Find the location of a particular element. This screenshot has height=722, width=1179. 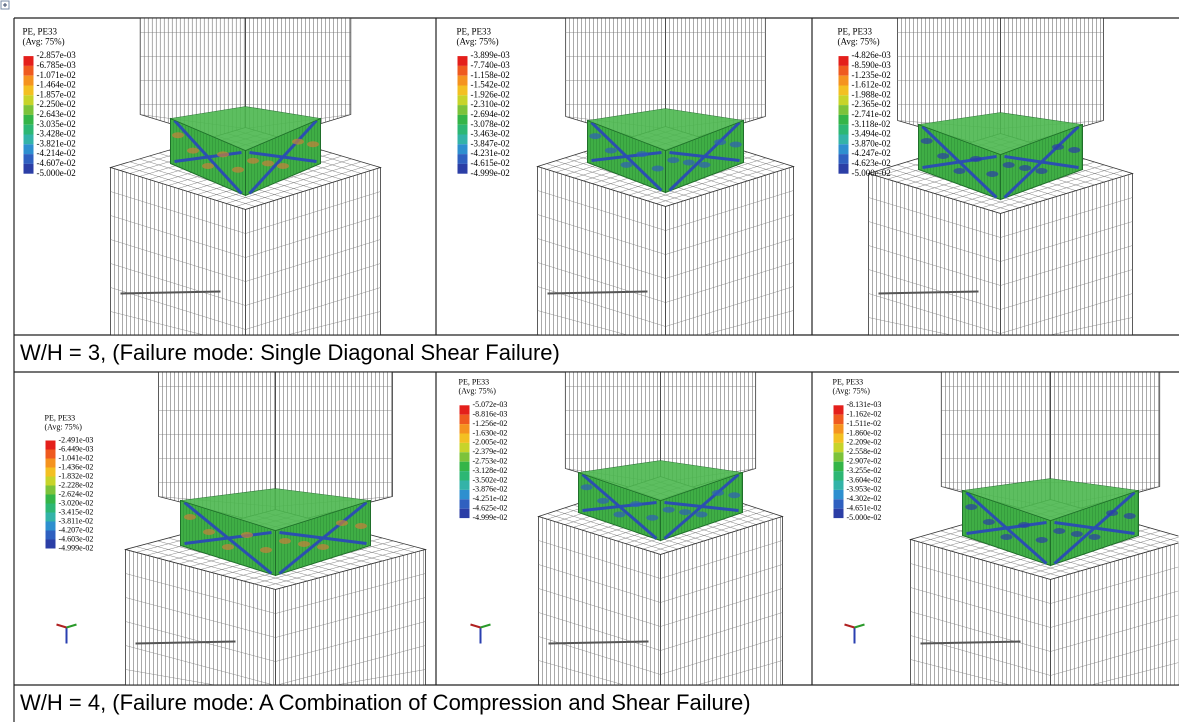

legend-value: -4.231e-02 is located at coordinates (490, 153).